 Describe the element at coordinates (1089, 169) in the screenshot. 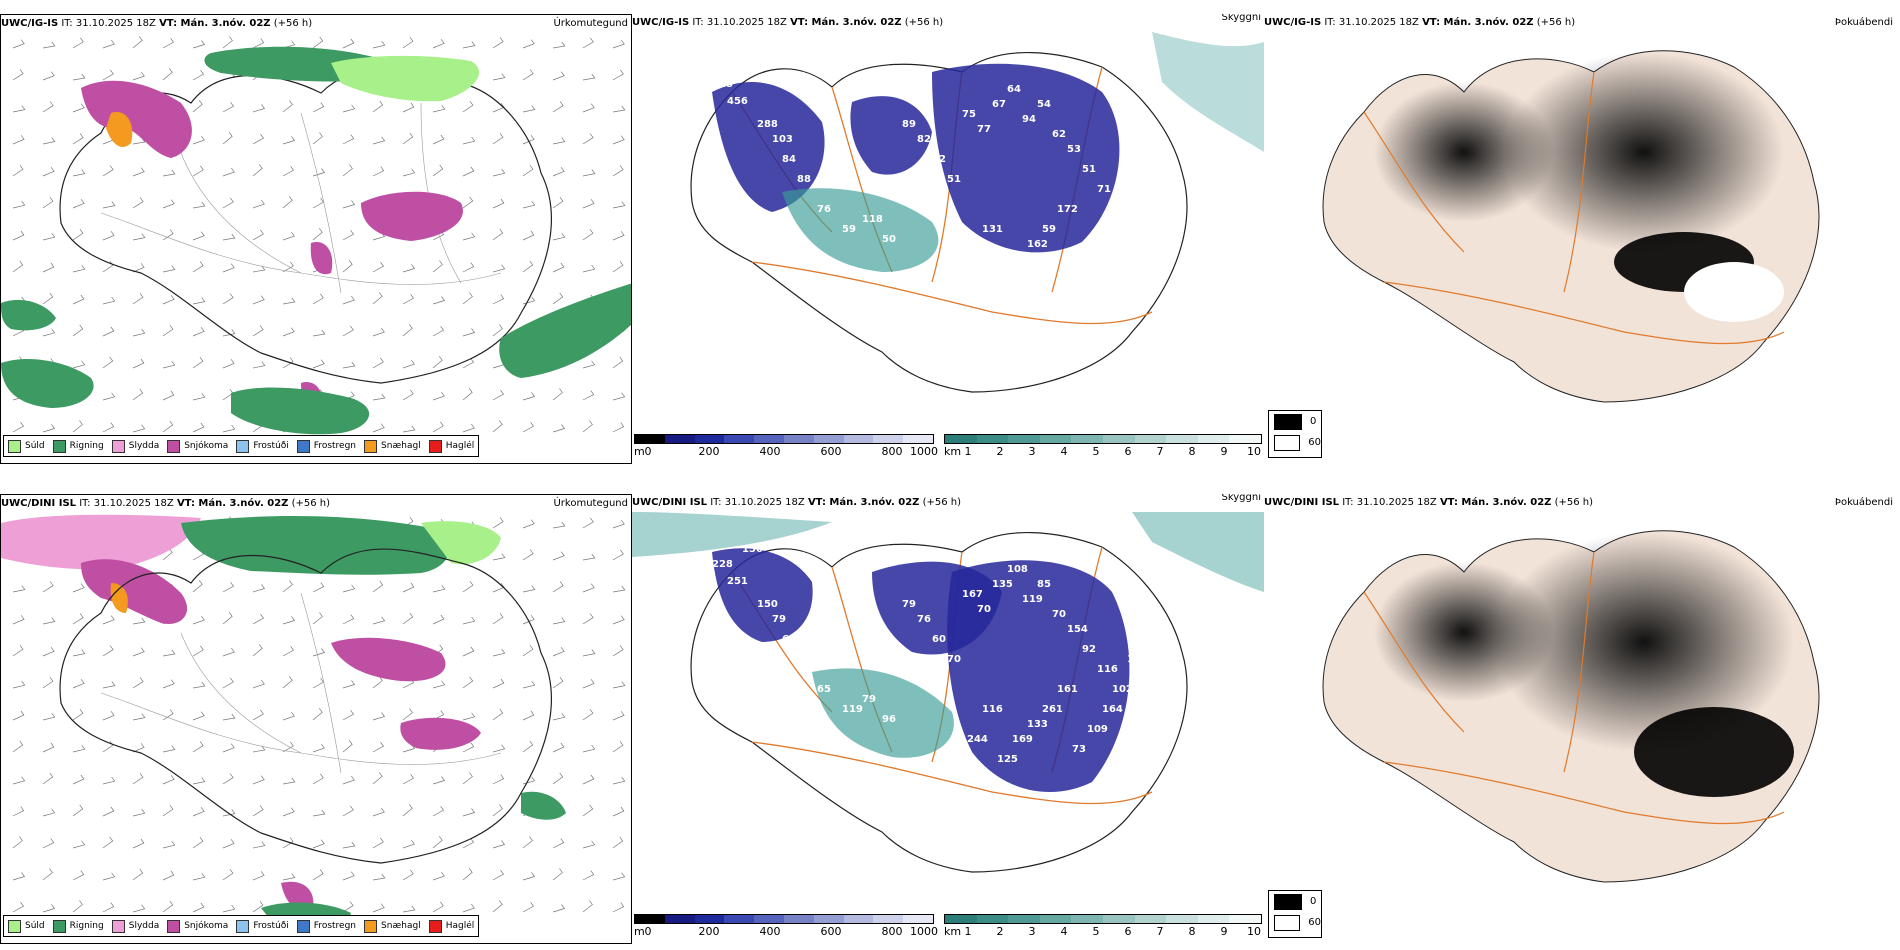

I see `cloudbase-label: 51` at that location.